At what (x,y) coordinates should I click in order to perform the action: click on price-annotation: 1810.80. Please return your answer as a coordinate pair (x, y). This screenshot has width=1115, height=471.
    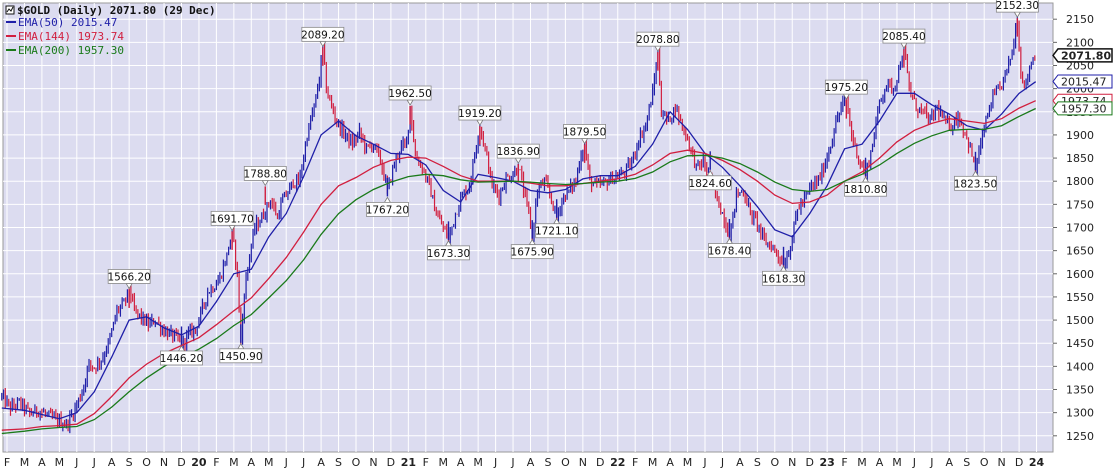
    Looking at the image, I should click on (865, 186).